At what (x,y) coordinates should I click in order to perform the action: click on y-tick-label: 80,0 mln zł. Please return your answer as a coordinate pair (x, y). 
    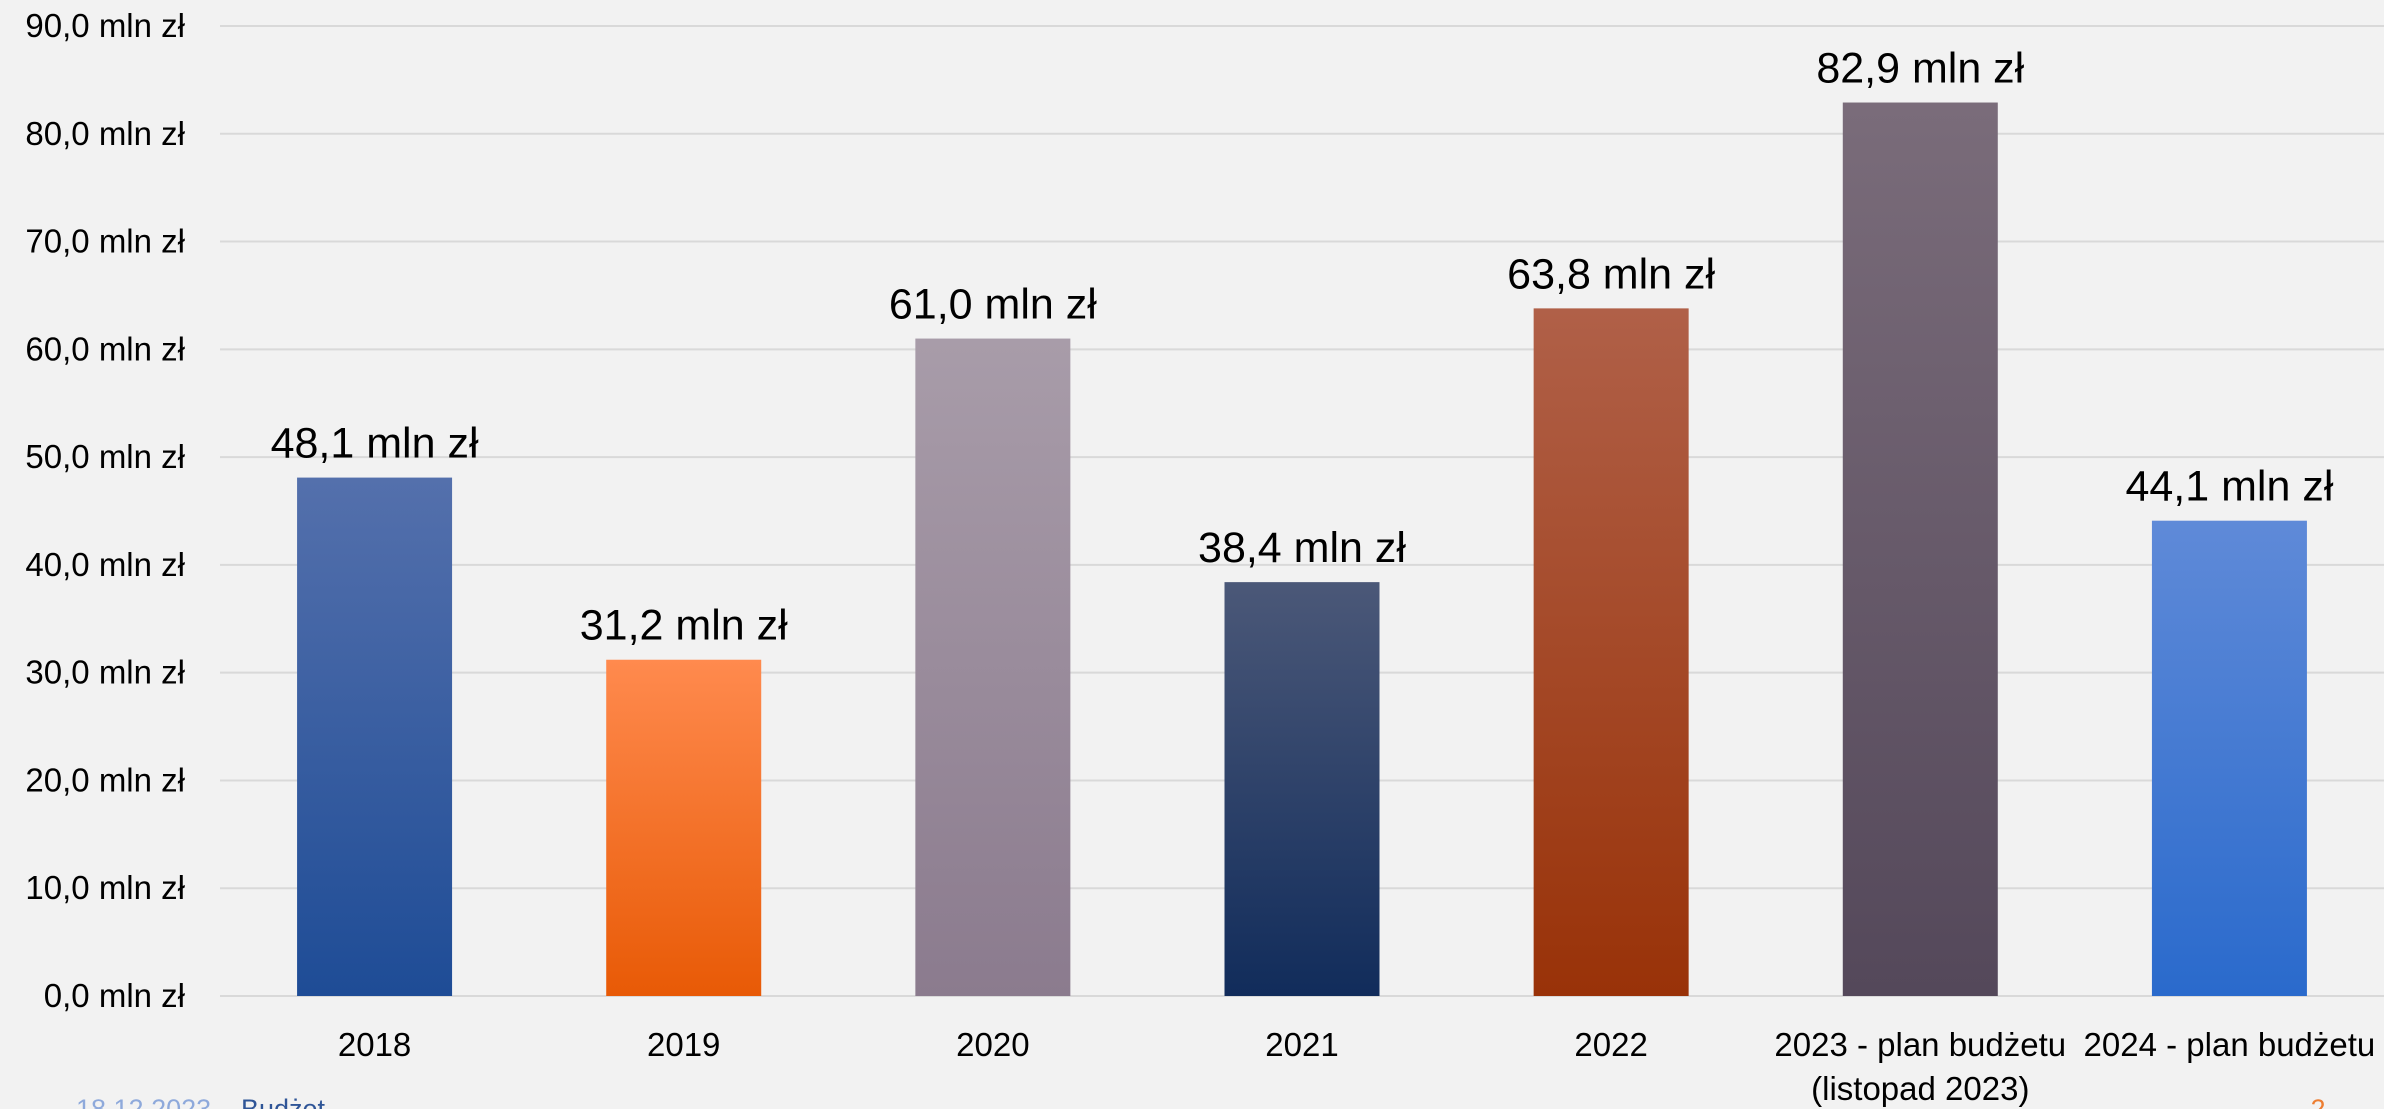
    Looking at the image, I should click on (105, 133).